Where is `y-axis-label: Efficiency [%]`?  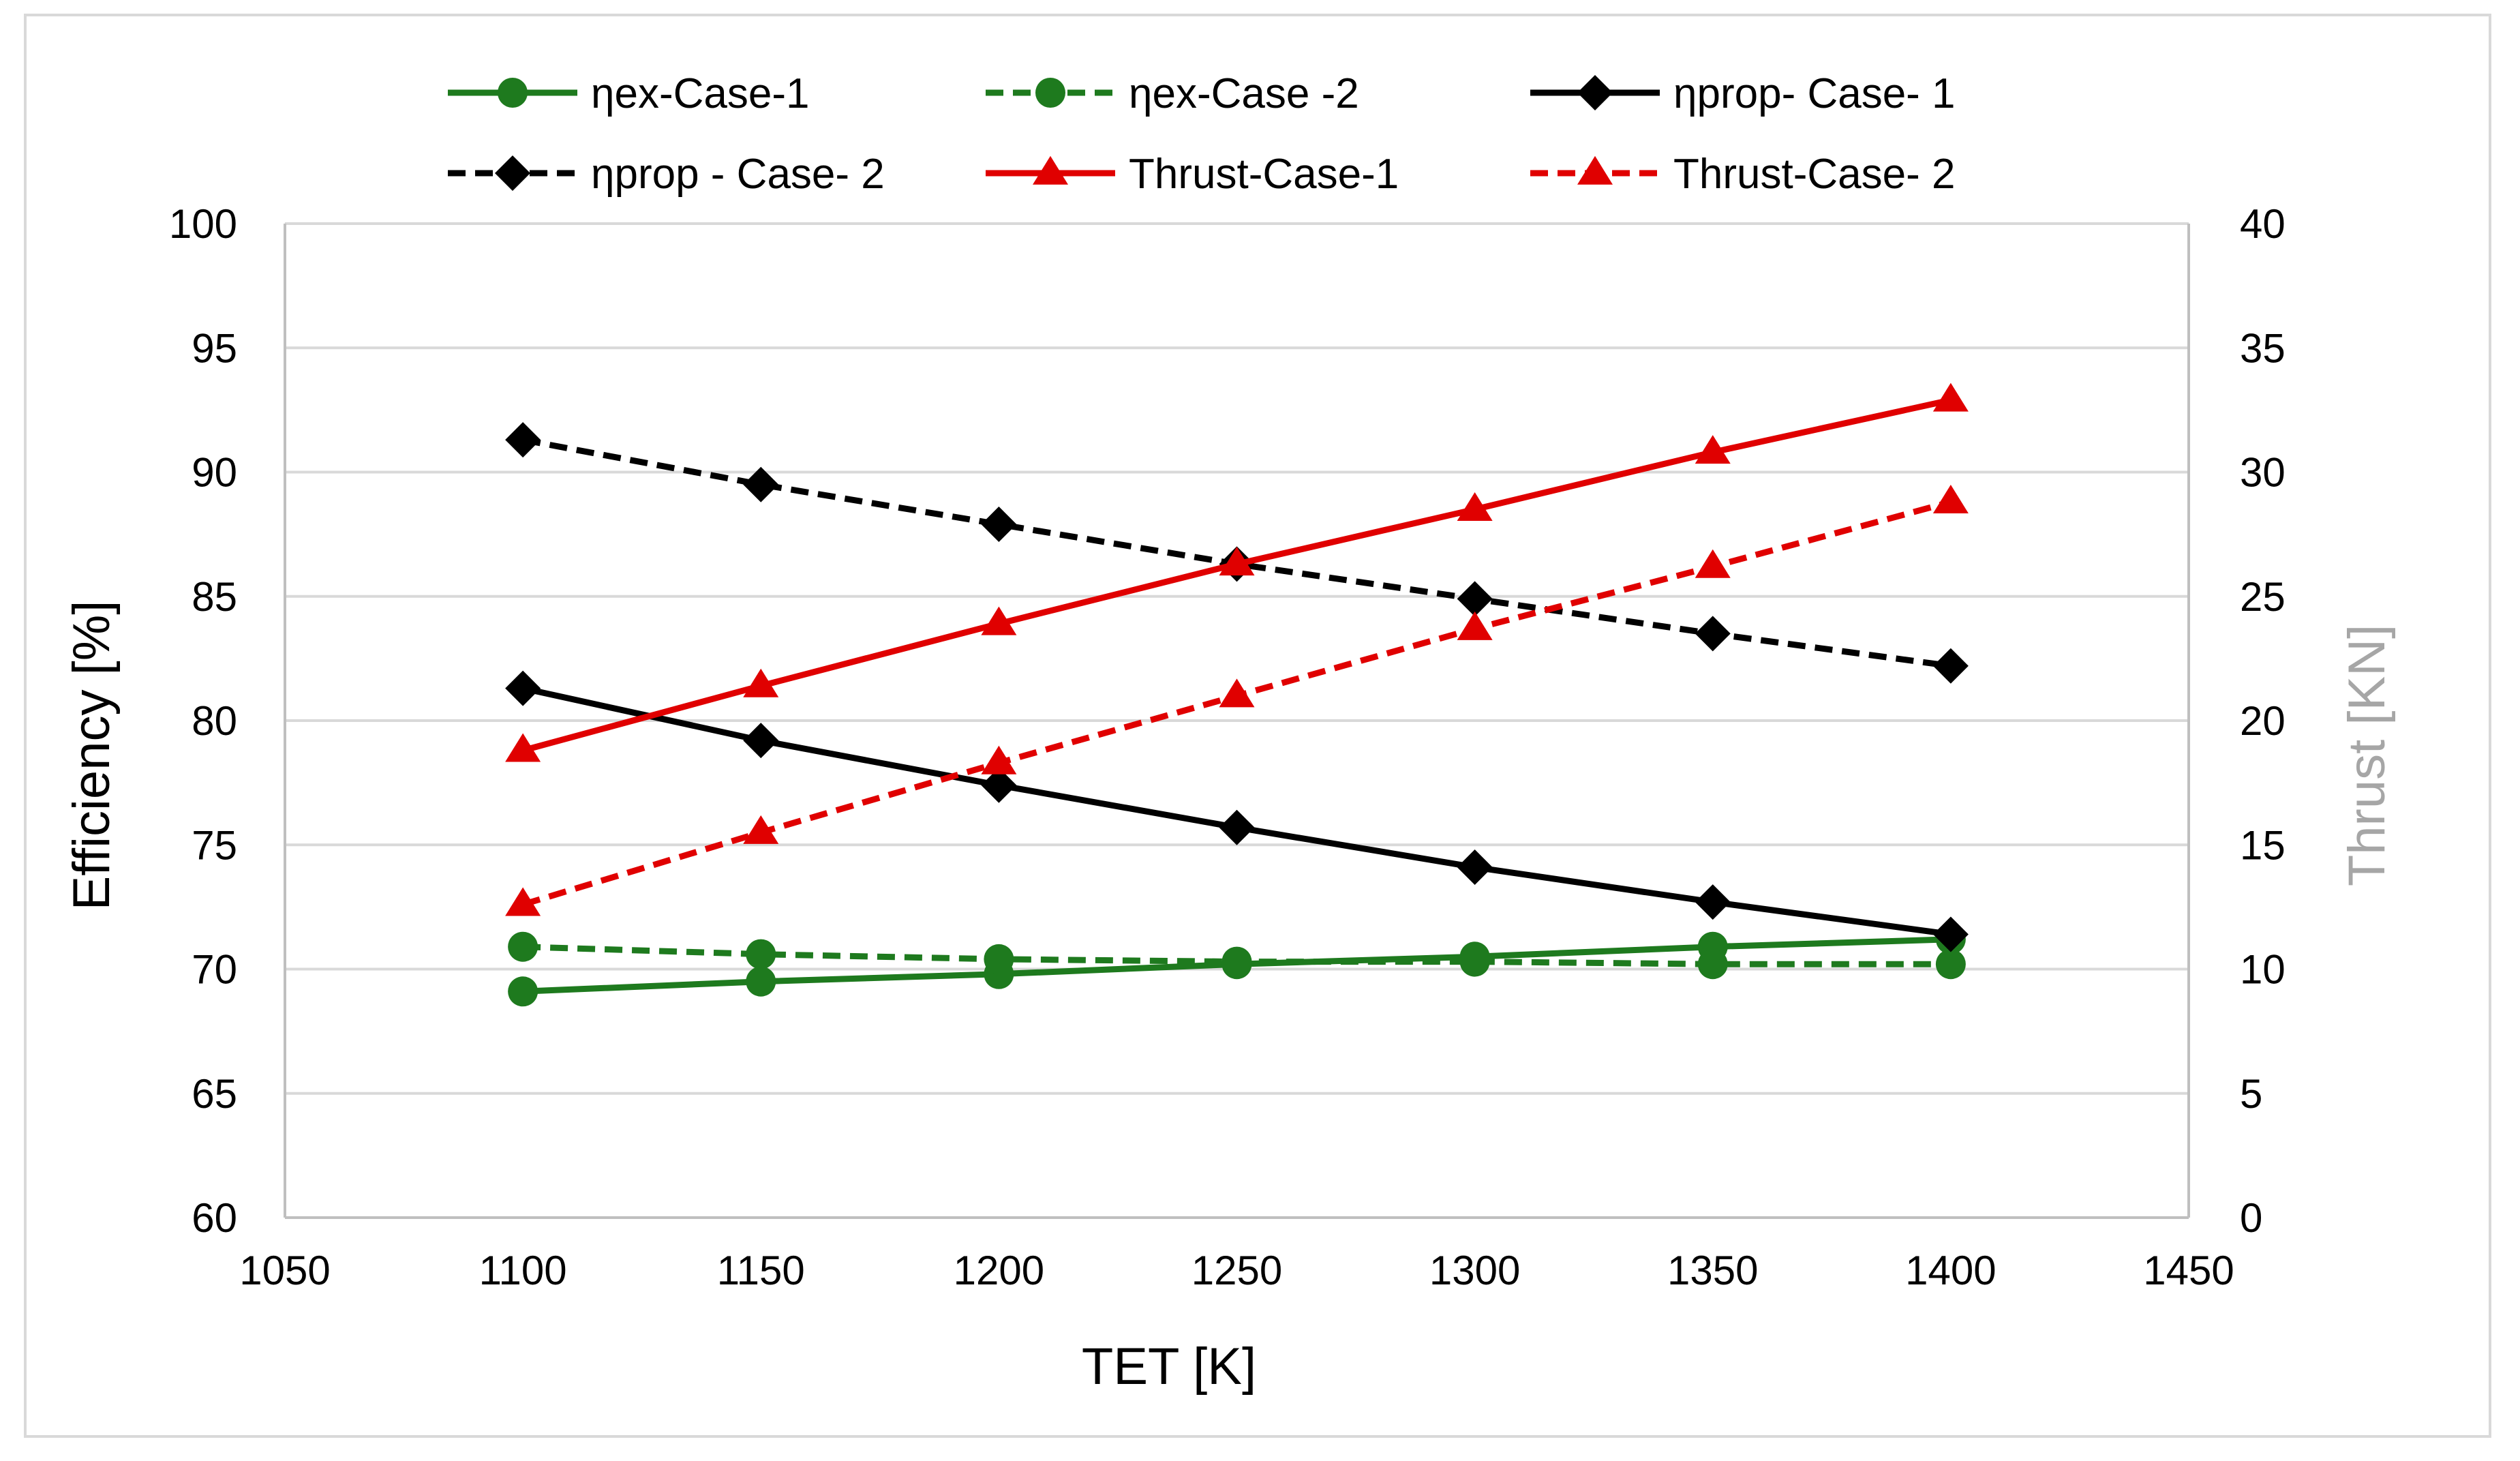
y-axis-label: Efficiency [%] is located at coordinates (92, 756).